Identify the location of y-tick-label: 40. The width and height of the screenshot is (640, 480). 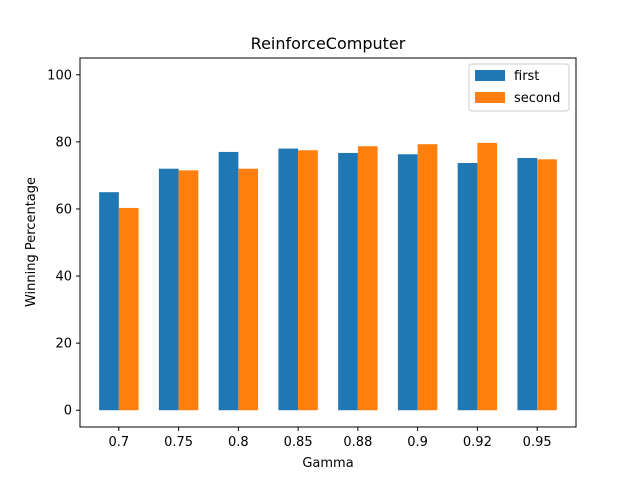
(63, 277).